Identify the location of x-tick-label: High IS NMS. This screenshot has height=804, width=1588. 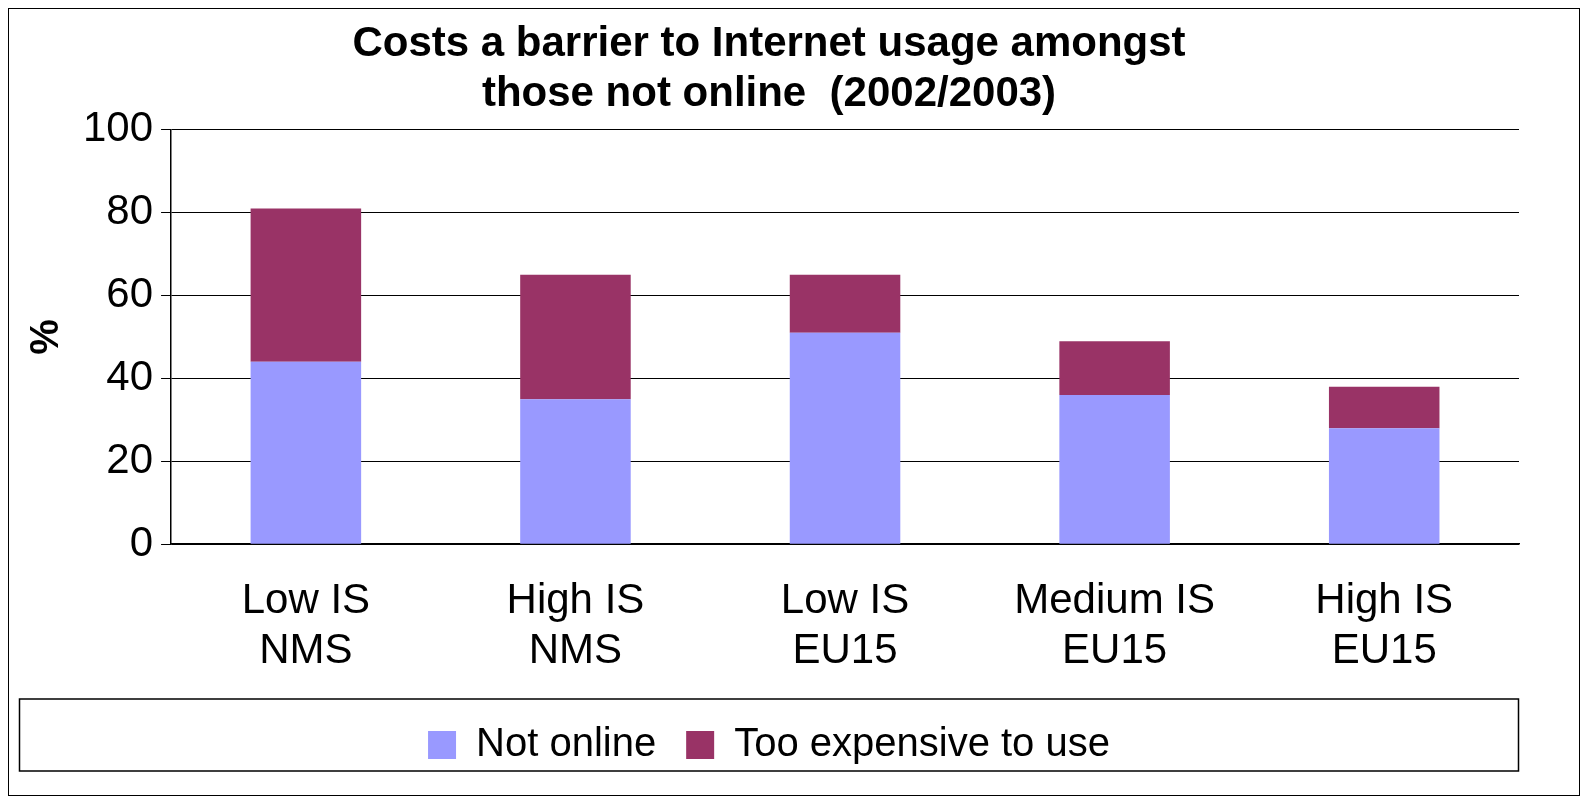
(575, 623).